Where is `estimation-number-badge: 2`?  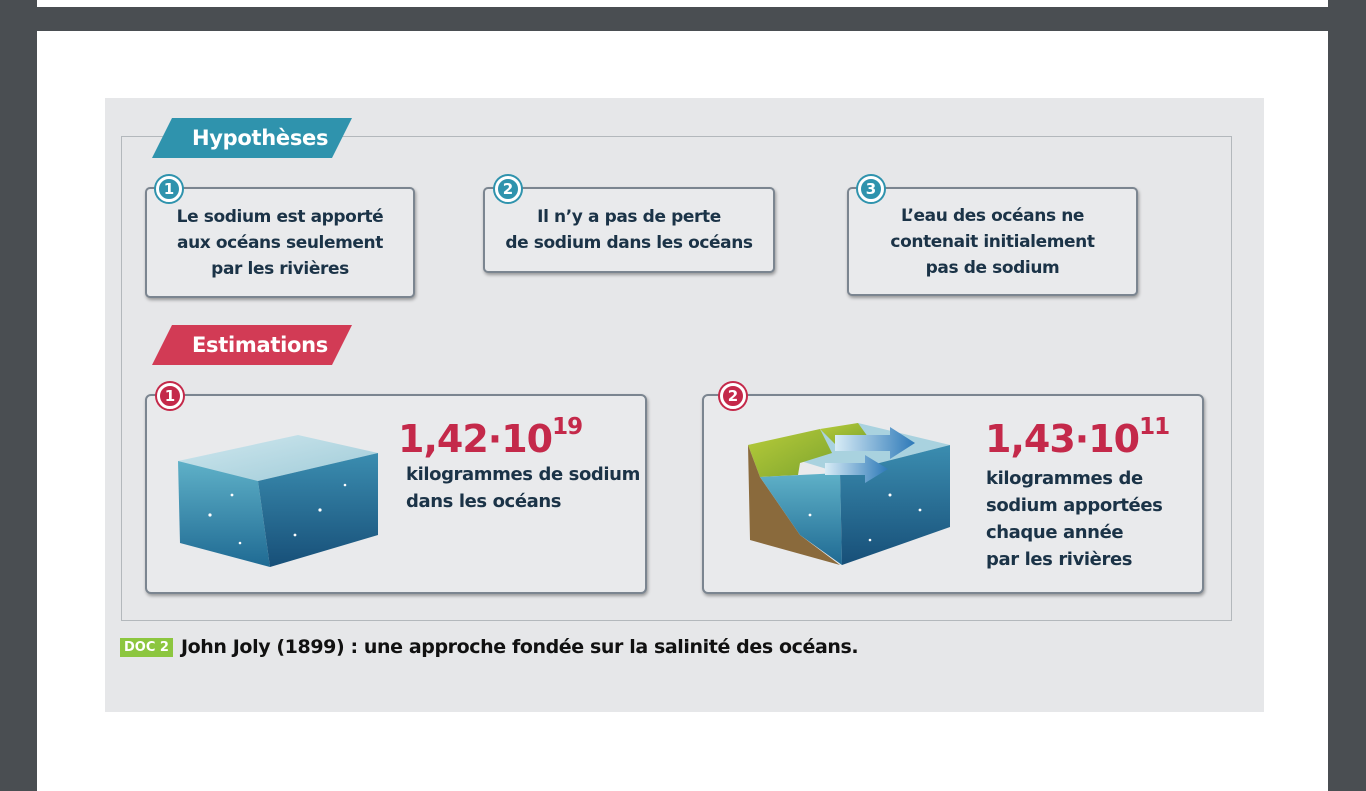 estimation-number-badge: 2 is located at coordinates (733, 396).